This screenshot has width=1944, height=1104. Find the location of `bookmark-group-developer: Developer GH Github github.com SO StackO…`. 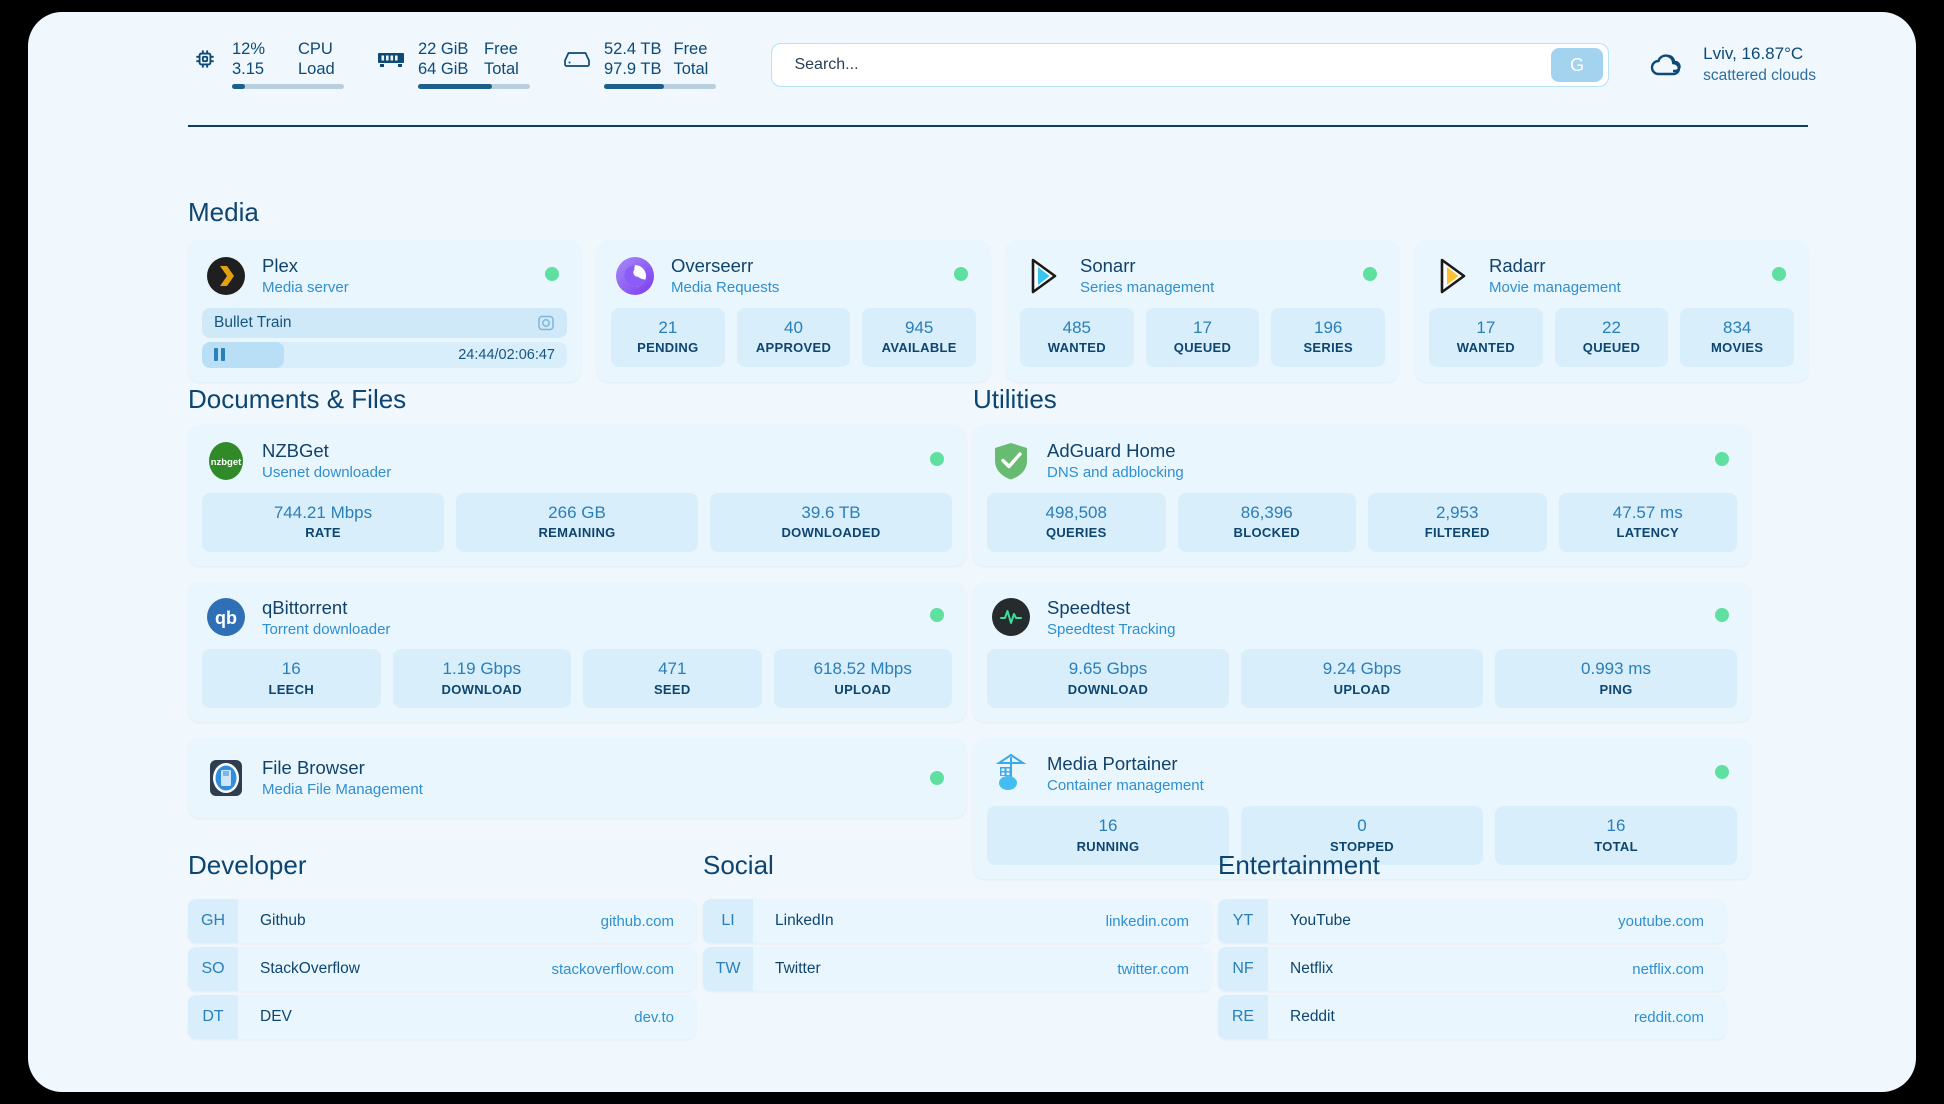

bookmark-group-developer: Developer GH Github github.com SO StackO… is located at coordinates (442, 946).